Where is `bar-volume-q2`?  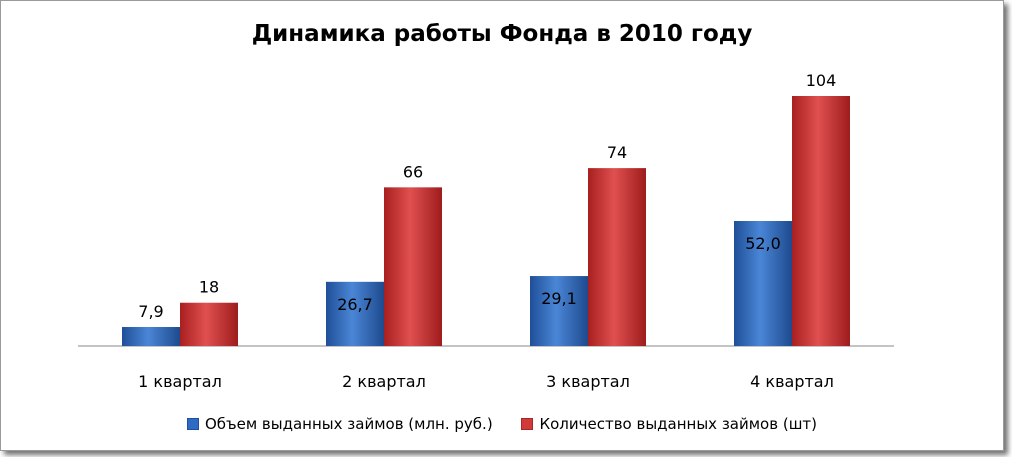
bar-volume-q2 is located at coordinates (355, 313).